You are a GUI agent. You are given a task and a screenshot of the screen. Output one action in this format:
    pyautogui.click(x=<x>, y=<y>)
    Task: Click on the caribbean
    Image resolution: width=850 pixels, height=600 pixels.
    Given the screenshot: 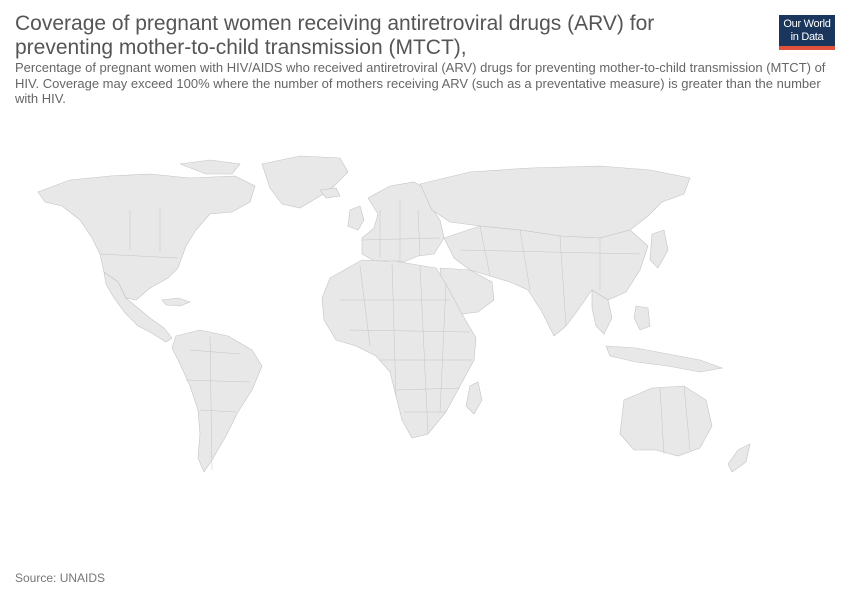 What is the action you would take?
    pyautogui.click(x=176, y=302)
    